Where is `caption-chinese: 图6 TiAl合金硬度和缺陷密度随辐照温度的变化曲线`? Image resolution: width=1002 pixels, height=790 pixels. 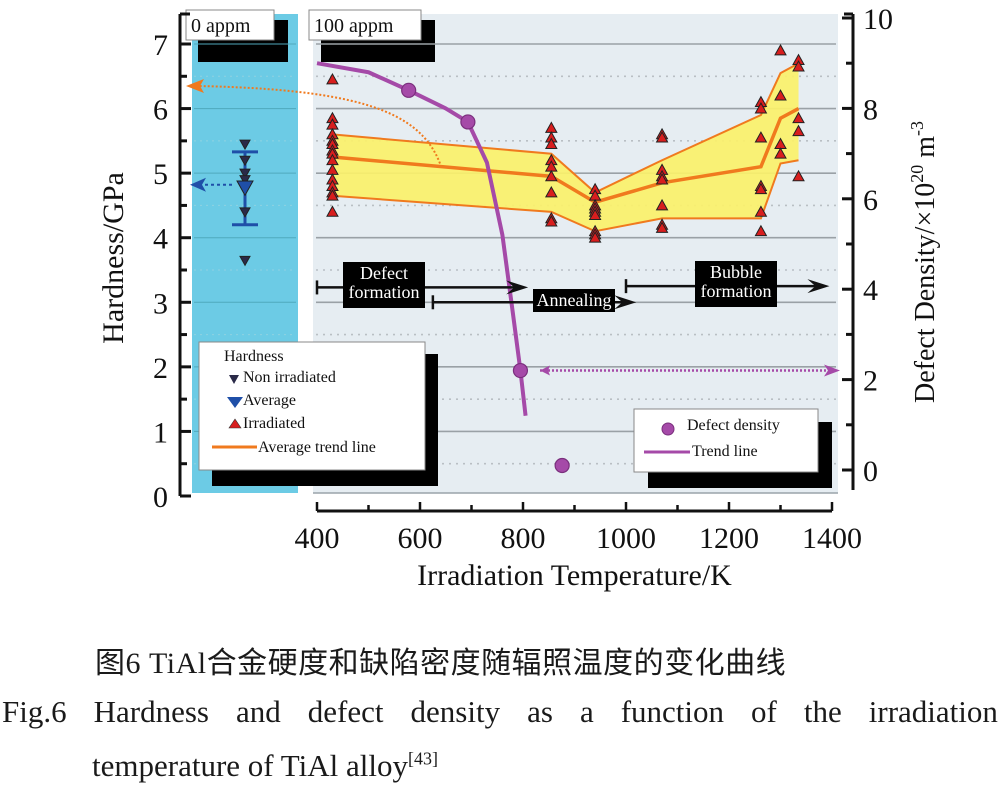 caption-chinese: 图6 TiAl合金硬度和缺陷密度随辐照温度的变化曲线 is located at coordinates (441, 663).